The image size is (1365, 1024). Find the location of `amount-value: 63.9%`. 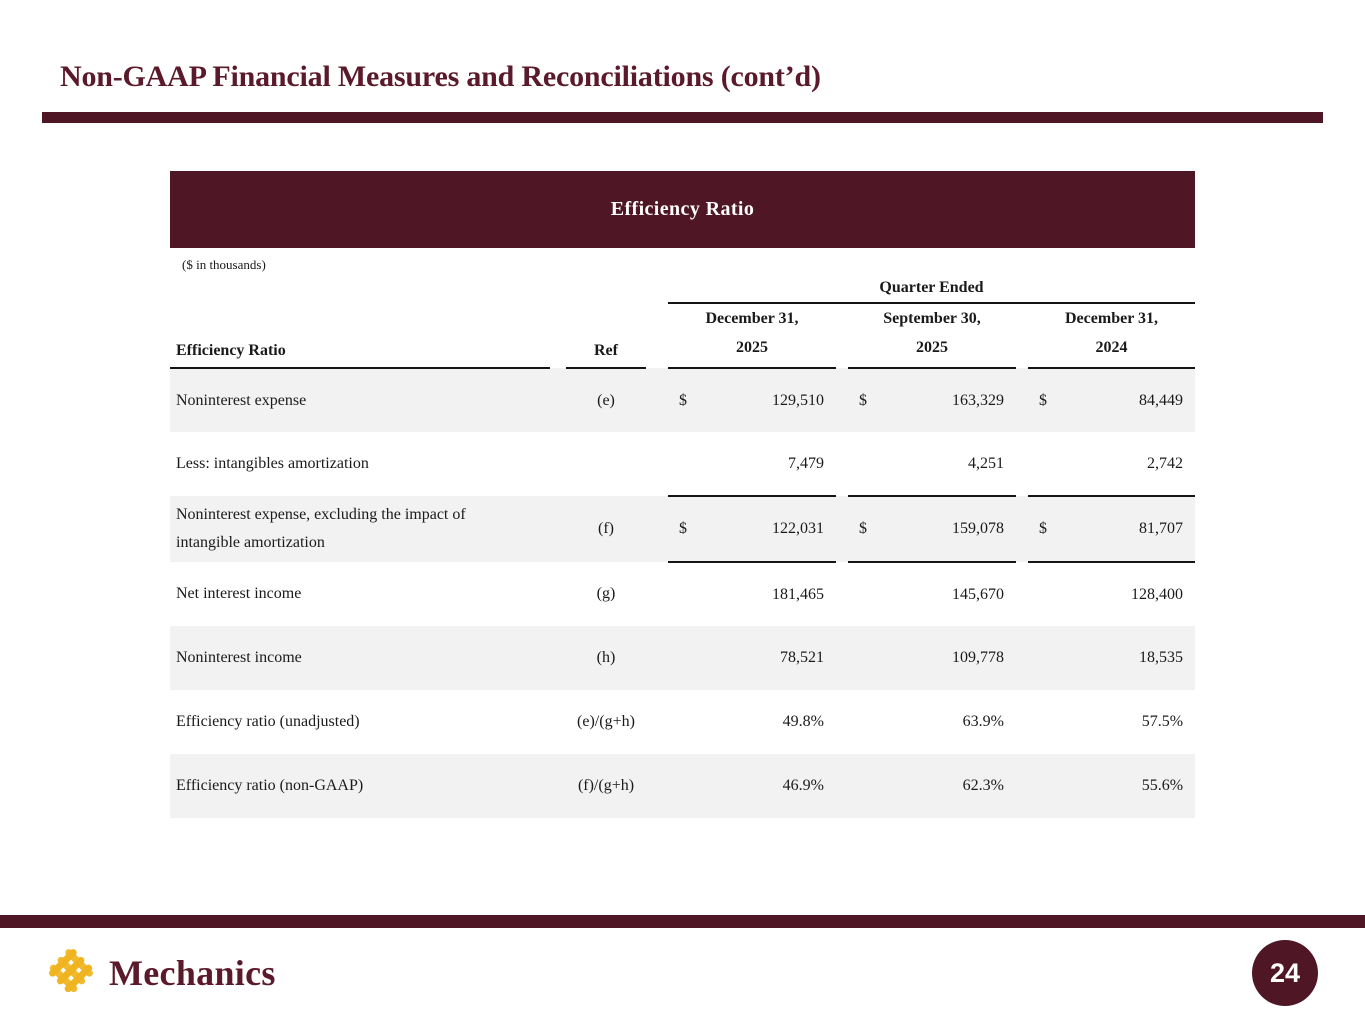

amount-value: 63.9% is located at coordinates (983, 721).